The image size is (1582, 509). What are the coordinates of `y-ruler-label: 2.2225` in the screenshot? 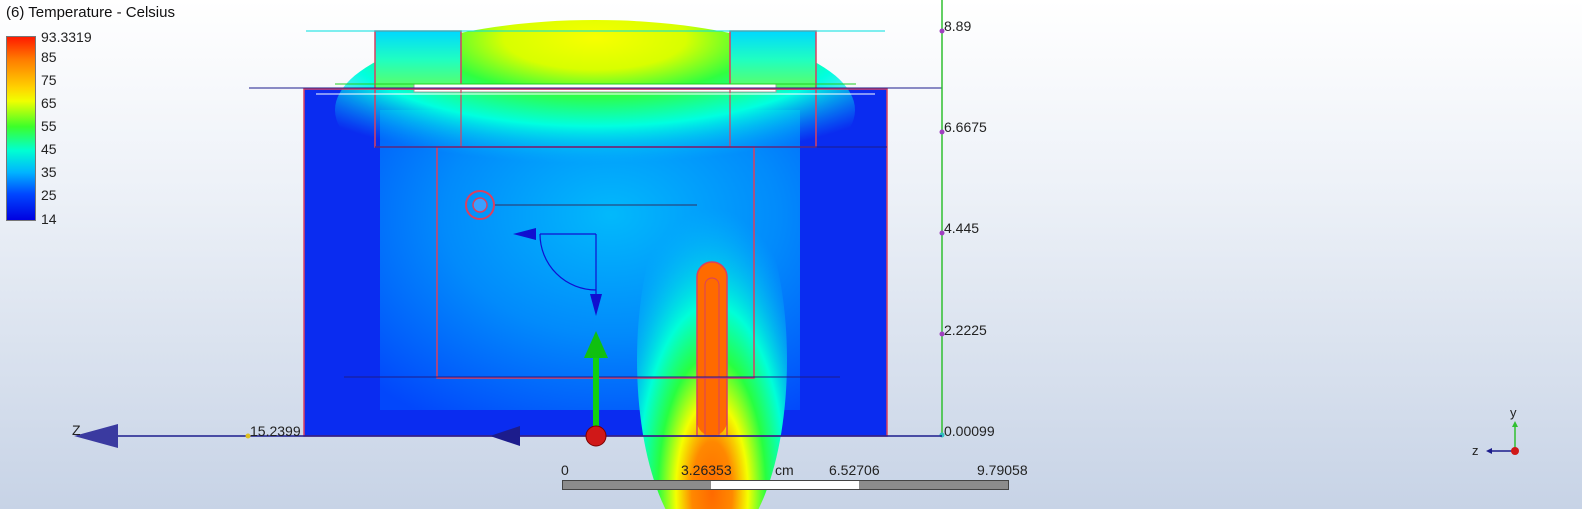 It's located at (965, 330).